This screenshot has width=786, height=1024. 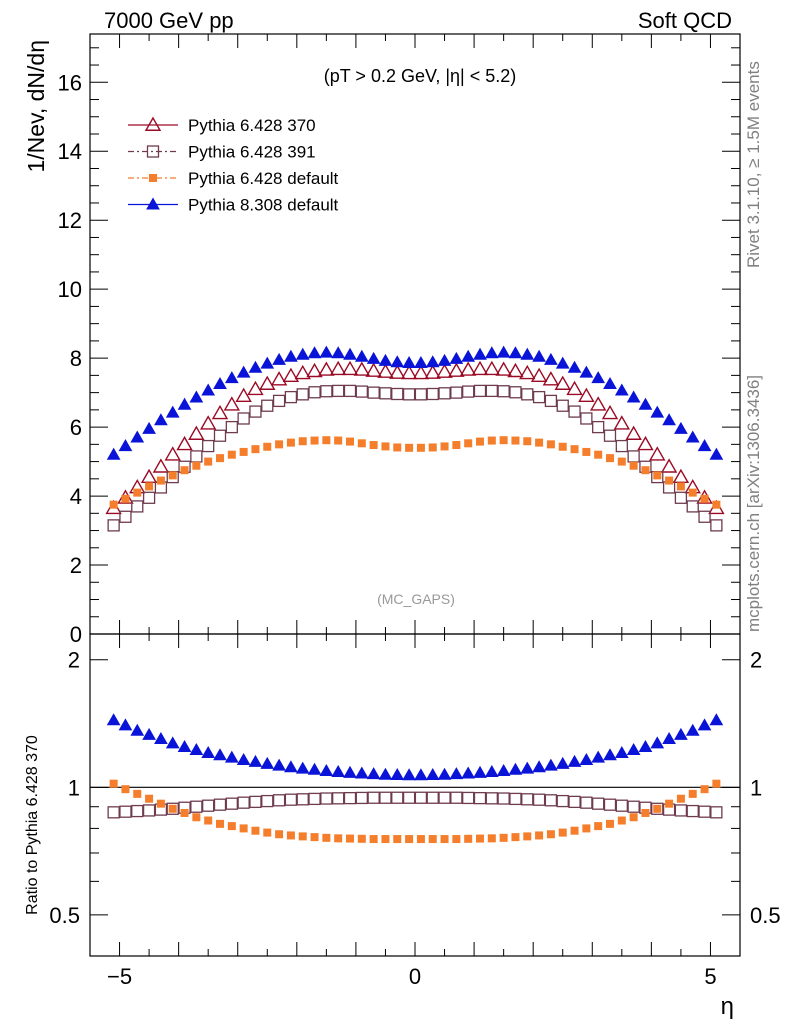 I want to click on header-category-label: Soft QCD, so click(x=684, y=20).